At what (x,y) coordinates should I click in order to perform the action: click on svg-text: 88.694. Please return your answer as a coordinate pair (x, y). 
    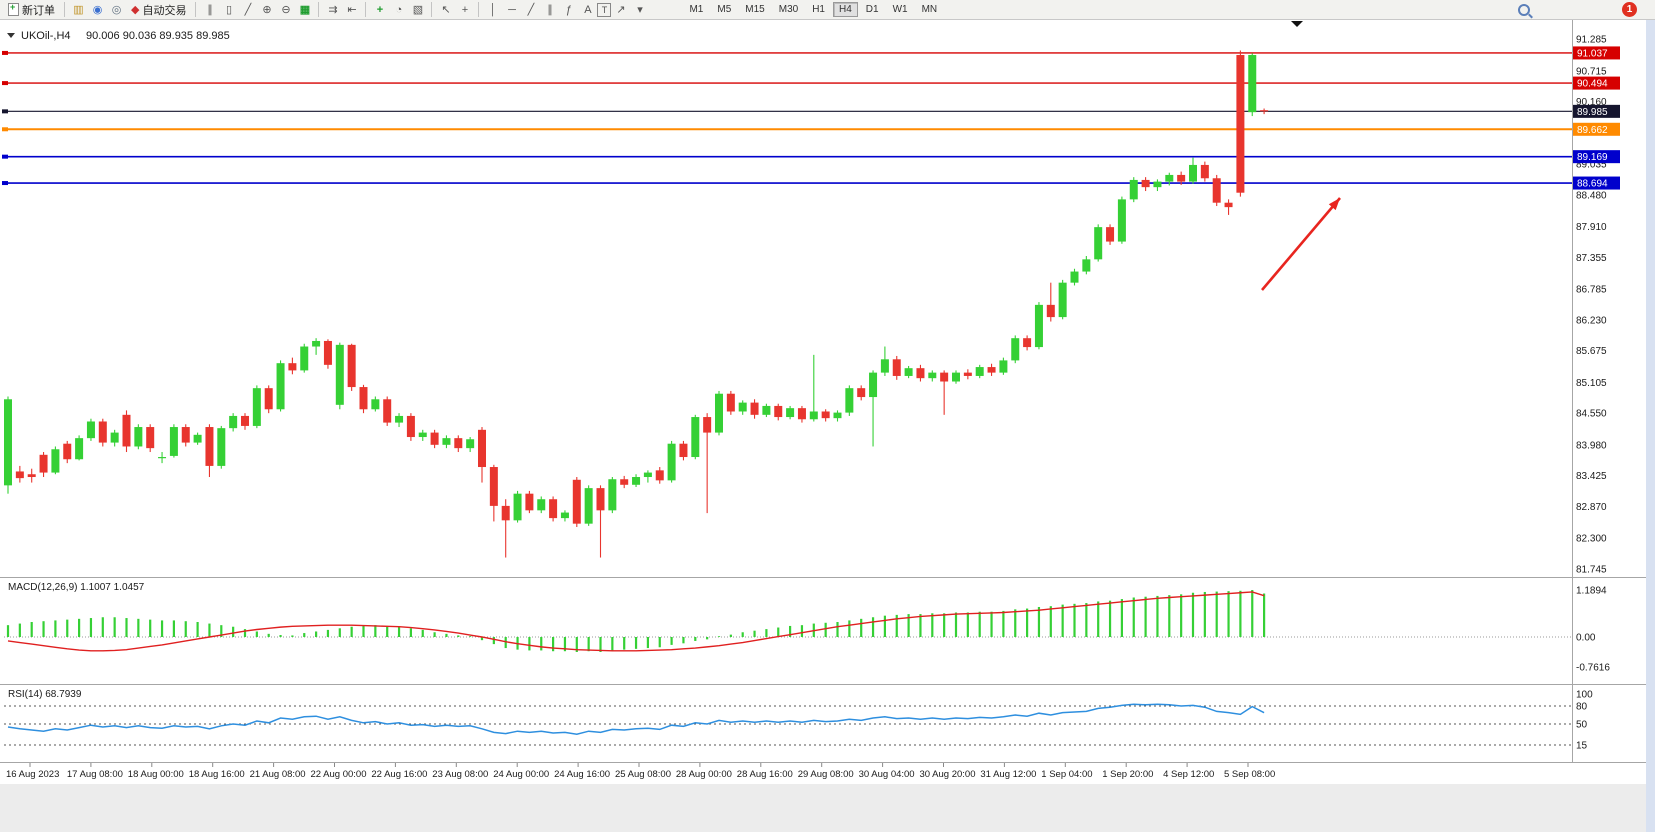
    Looking at the image, I should click on (1592, 184).